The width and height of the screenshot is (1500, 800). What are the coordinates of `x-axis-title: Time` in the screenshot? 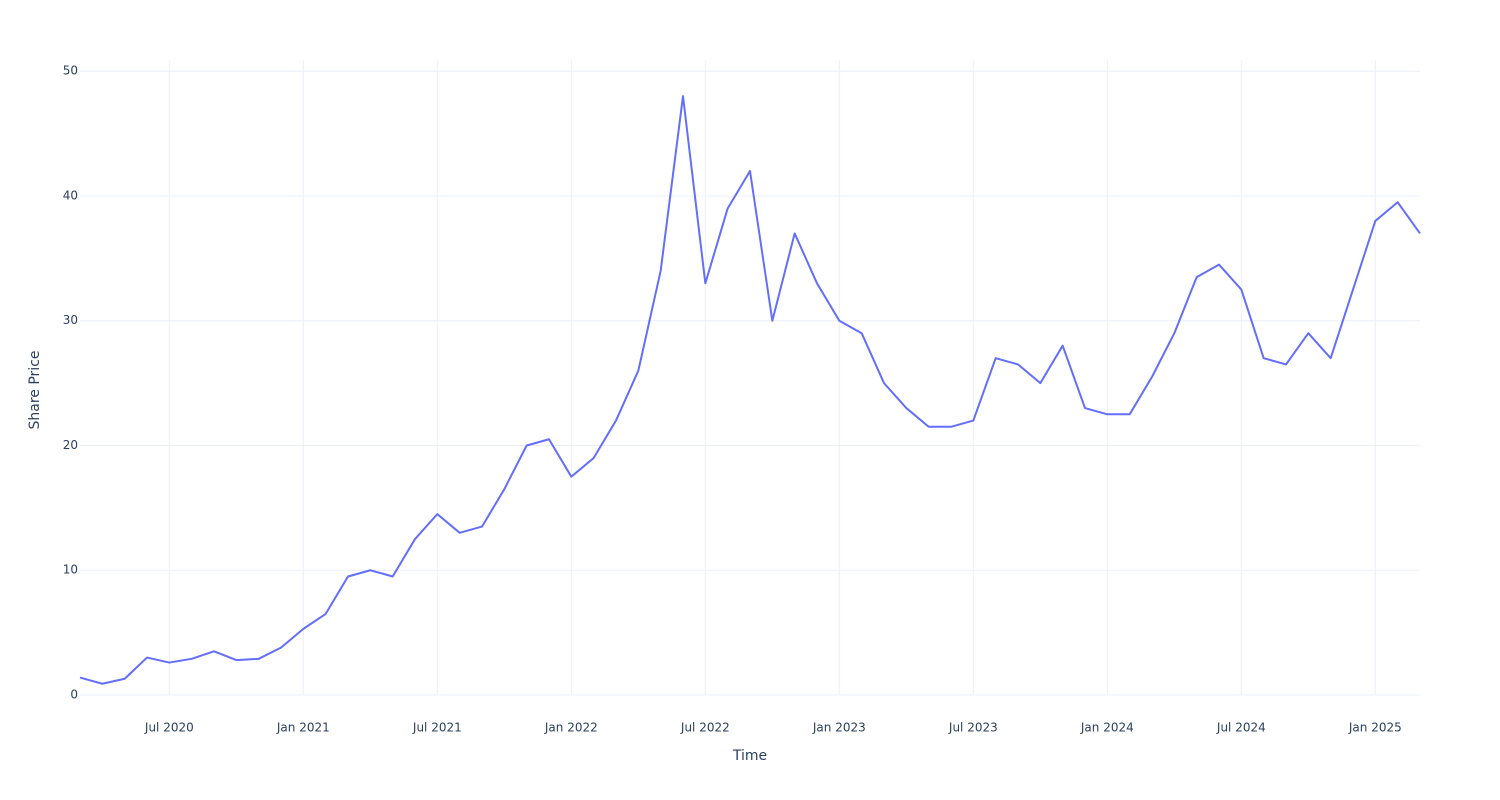 It's located at (749, 756).